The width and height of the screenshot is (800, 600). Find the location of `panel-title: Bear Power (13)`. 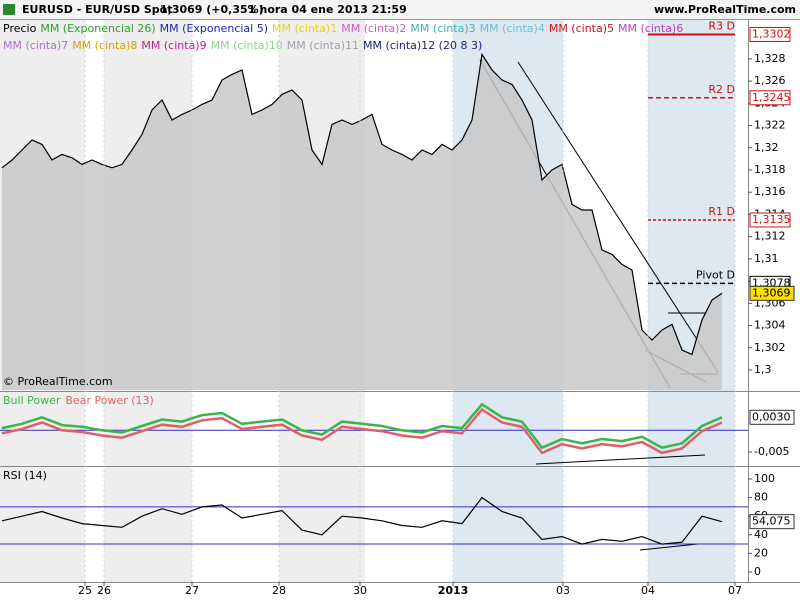

panel-title: Bear Power (13) is located at coordinates (109, 400).